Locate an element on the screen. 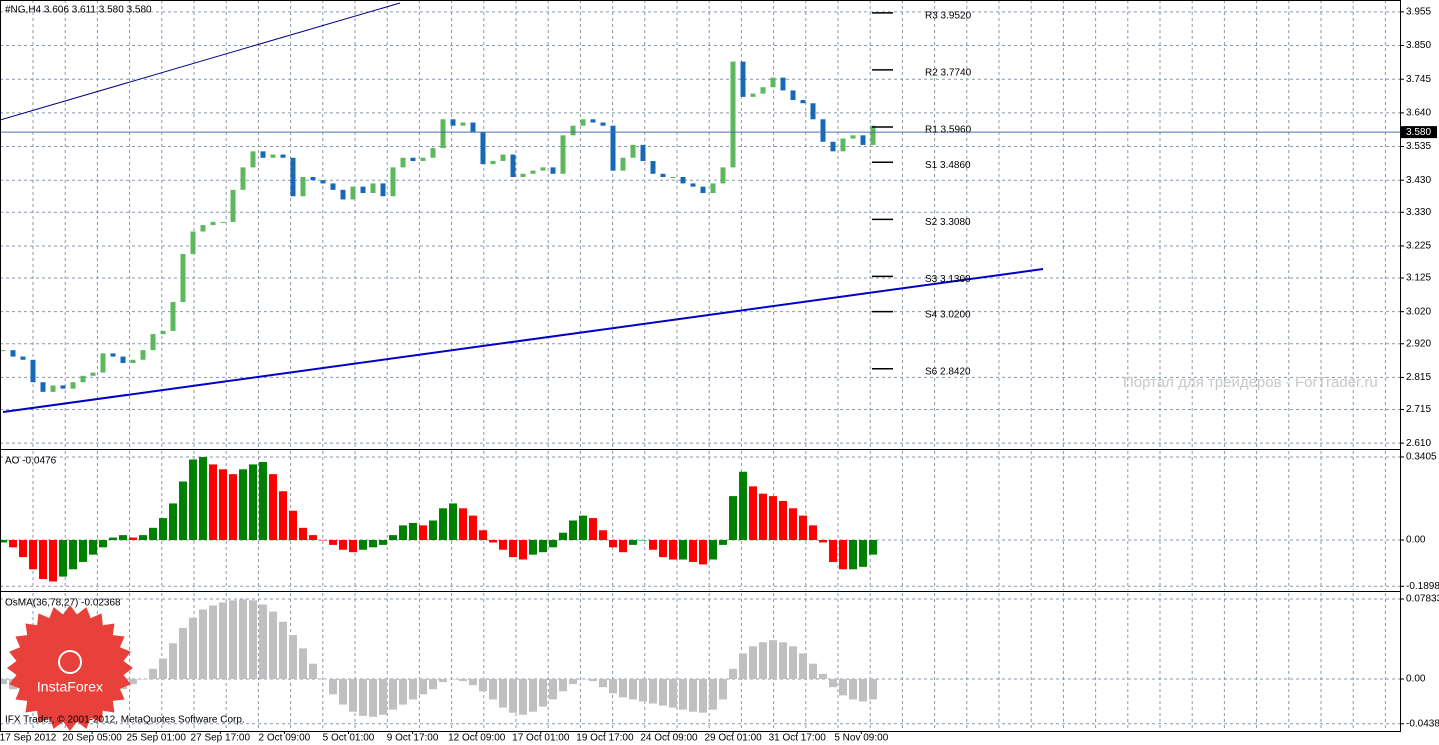  panel-title: OsMA(36,78,27) -0.02368 is located at coordinates (63, 603).